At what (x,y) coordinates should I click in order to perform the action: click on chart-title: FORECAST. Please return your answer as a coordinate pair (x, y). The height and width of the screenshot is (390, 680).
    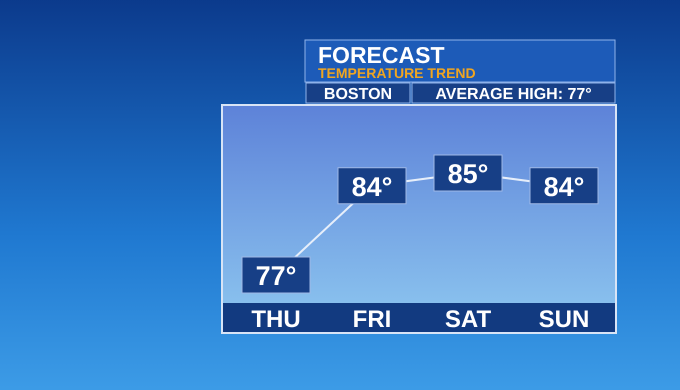
    Looking at the image, I should click on (381, 55).